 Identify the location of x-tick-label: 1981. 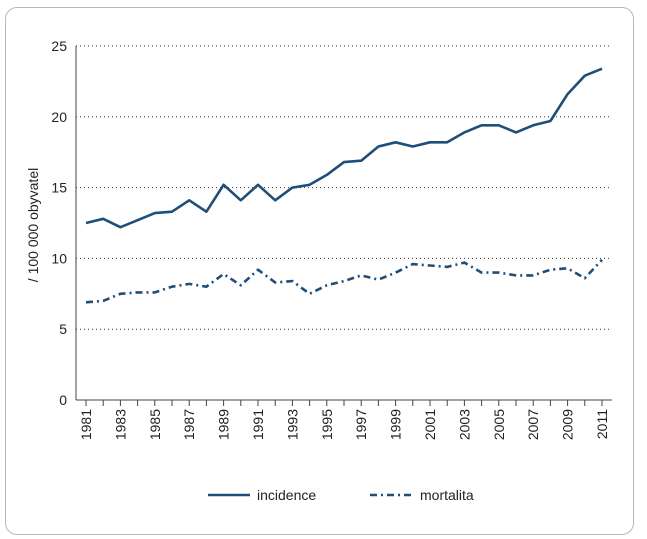
(86, 424).